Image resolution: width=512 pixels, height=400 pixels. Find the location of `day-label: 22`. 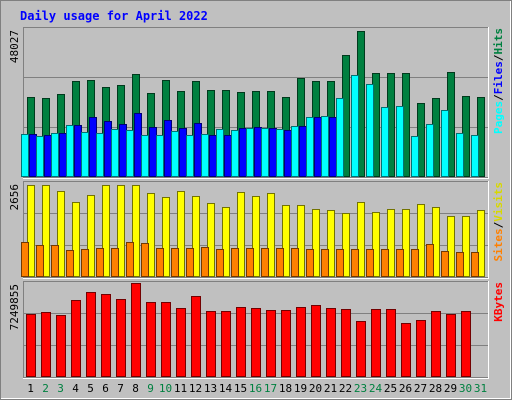

day-label: 22 is located at coordinates (345, 388).